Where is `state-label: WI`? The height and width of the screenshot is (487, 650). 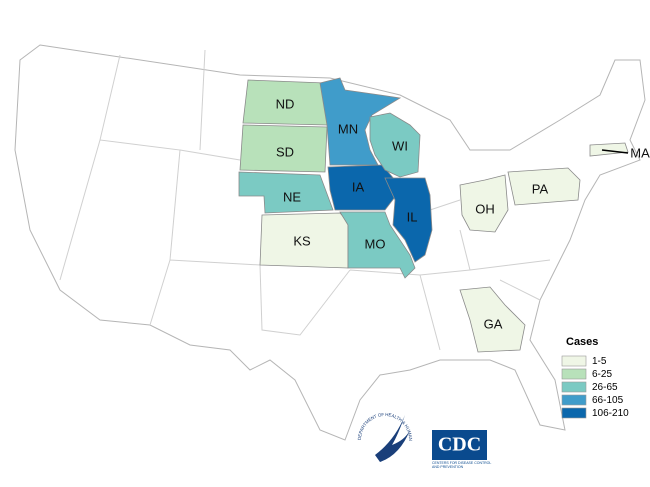 state-label: WI is located at coordinates (400, 145).